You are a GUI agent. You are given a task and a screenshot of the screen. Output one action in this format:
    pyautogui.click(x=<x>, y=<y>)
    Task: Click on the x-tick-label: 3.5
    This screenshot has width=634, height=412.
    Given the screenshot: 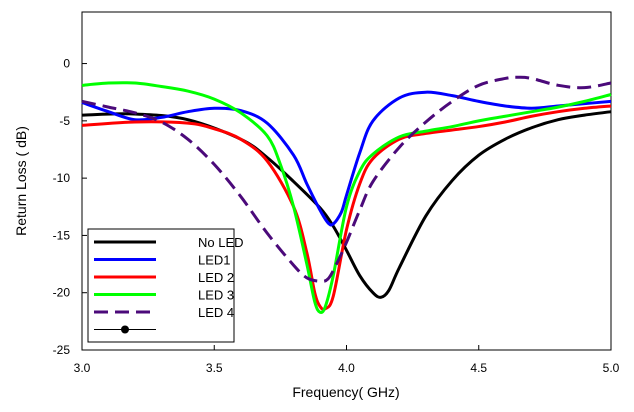 What is the action you would take?
    pyautogui.click(x=214, y=368)
    